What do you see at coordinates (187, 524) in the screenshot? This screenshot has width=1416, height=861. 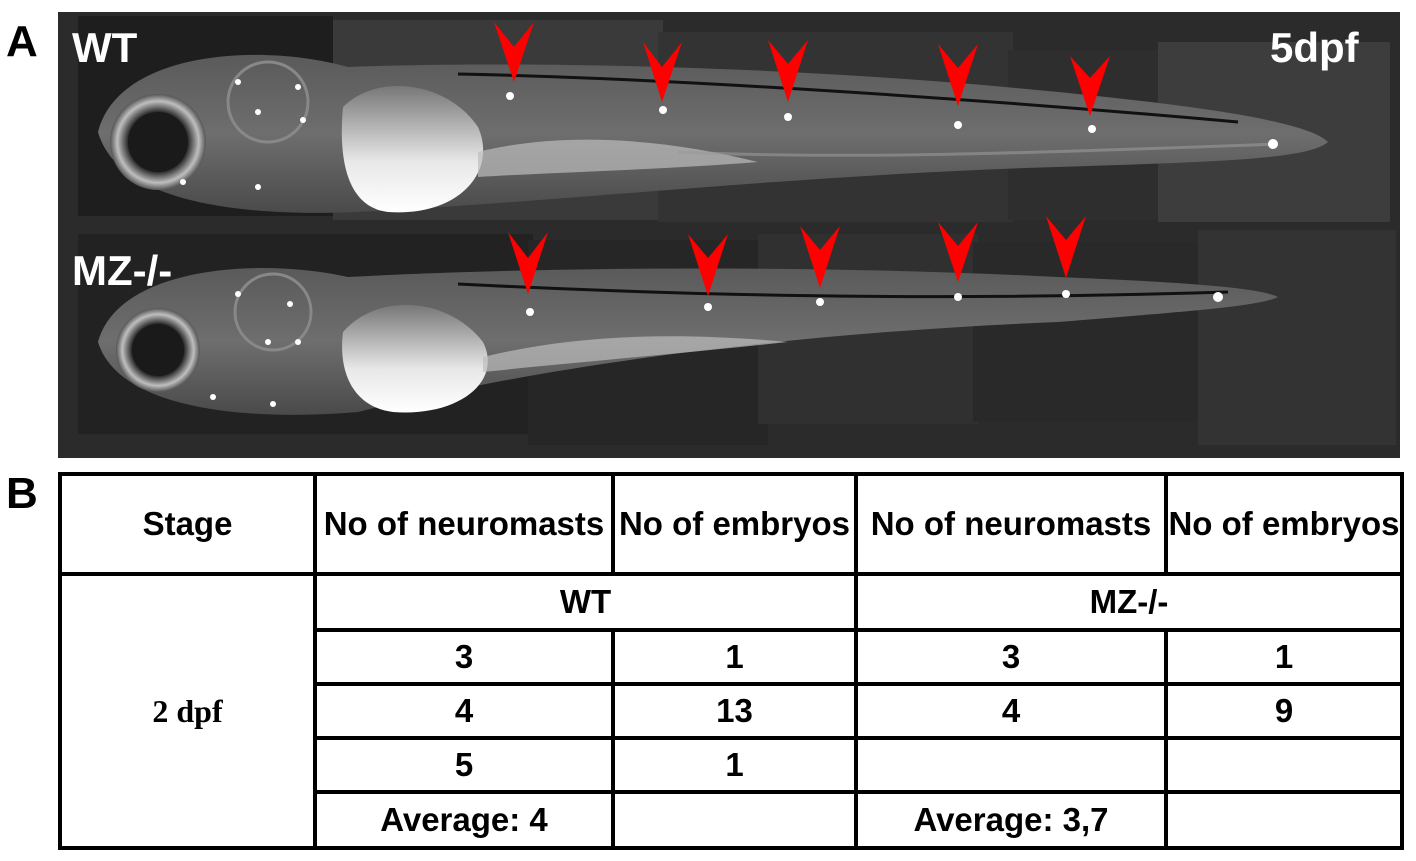 I see `header-stage: Stage` at bounding box center [187, 524].